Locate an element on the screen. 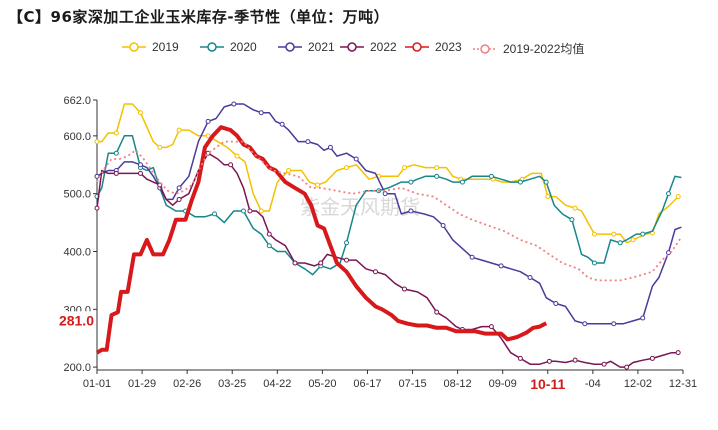  x-tick-label: 09-09 is located at coordinates (503, 384).